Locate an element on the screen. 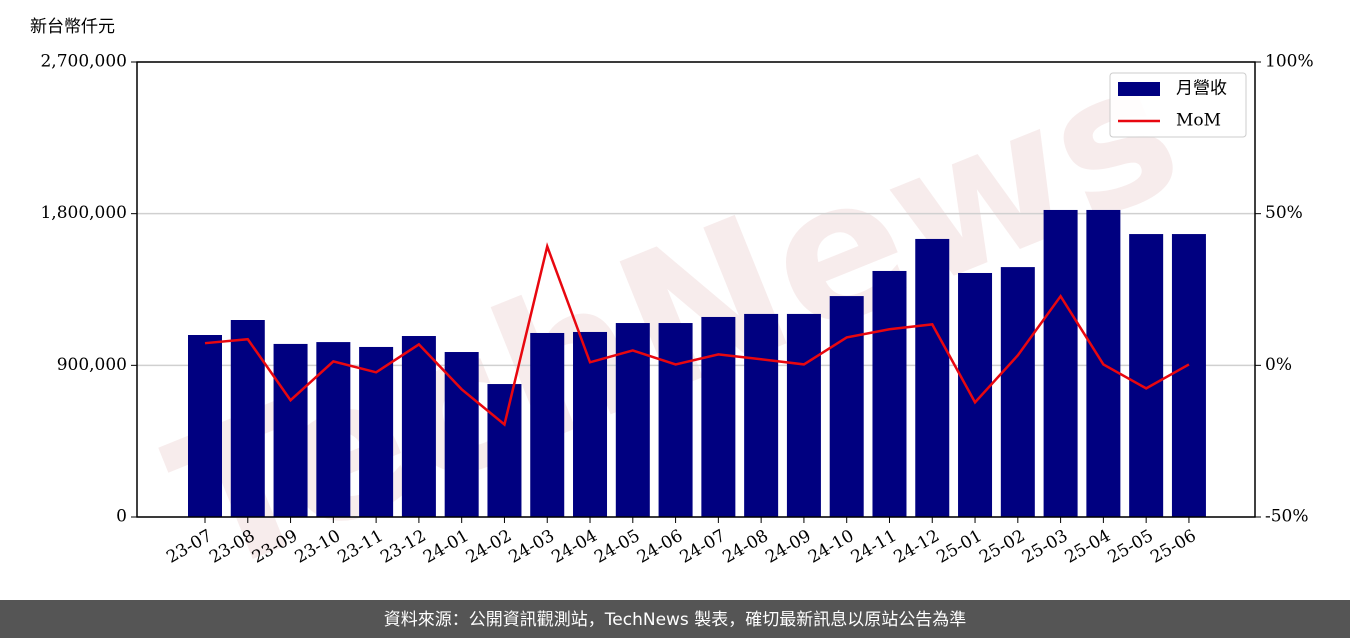 The height and width of the screenshot is (638, 1350). x-tick-label: 25-06 is located at coordinates (1173, 547).